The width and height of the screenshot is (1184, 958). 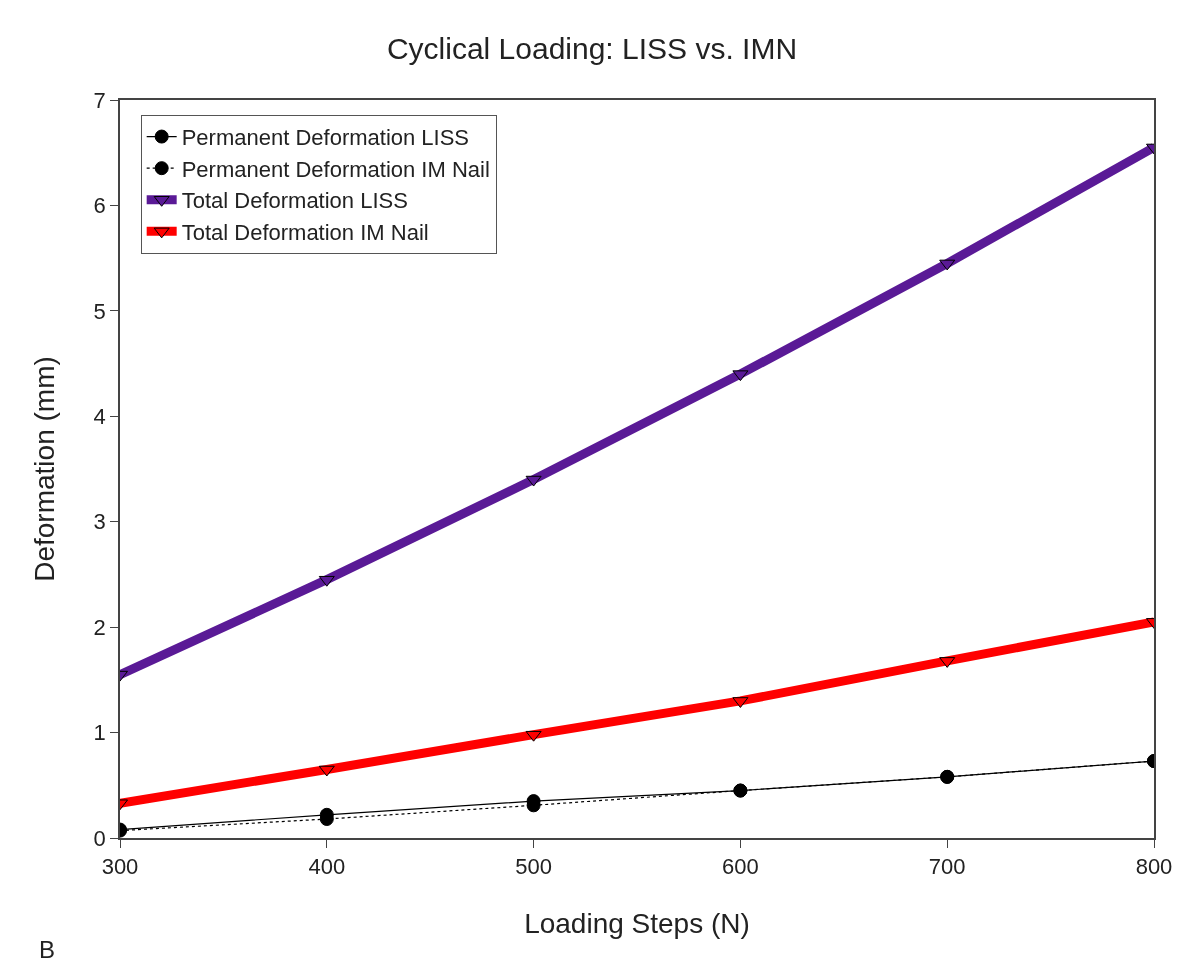 I want to click on y-tick-label: 1, so click(x=99, y=733).